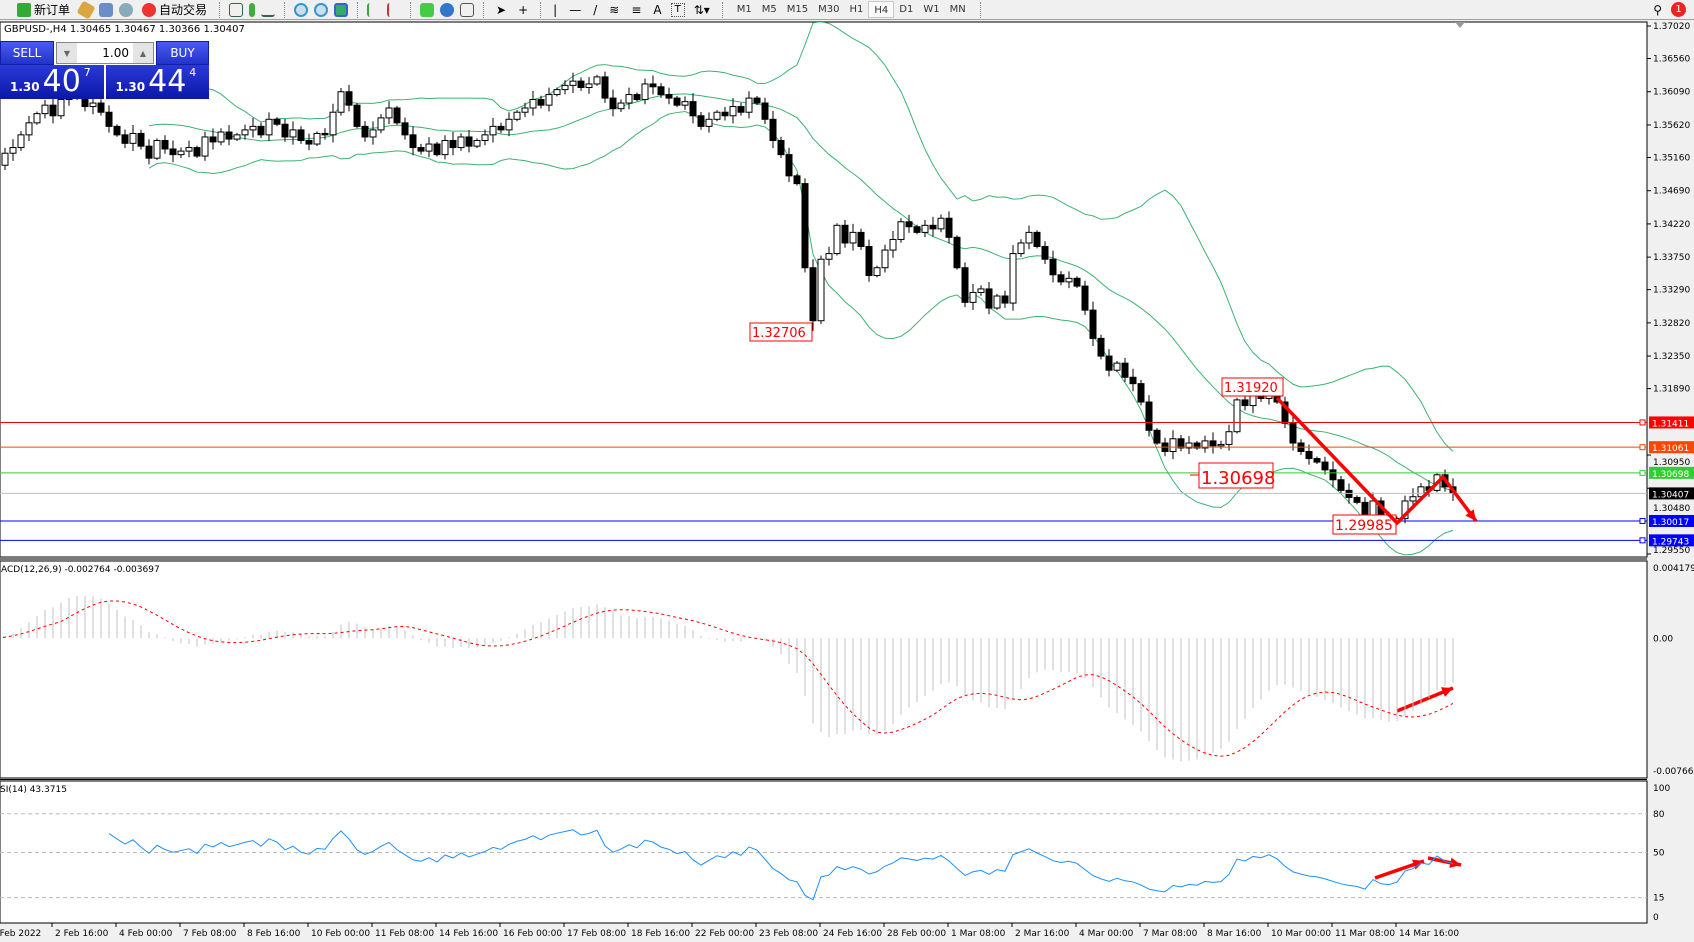 This screenshot has height=942, width=1694. I want to click on trendline-icon: /, so click(595, 9).